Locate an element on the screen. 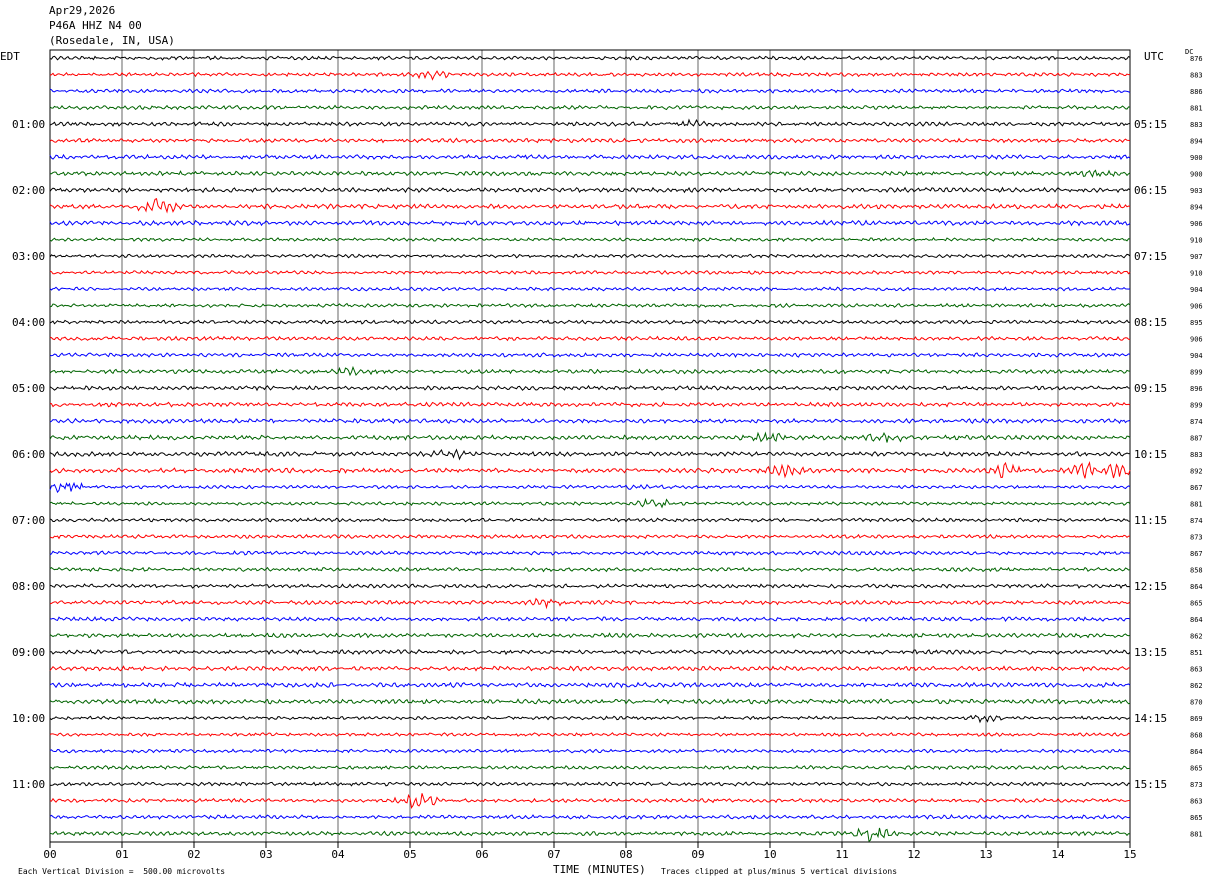 This screenshot has height=886, width=1210. dc-offset-label: 868 is located at coordinates (1196, 736).